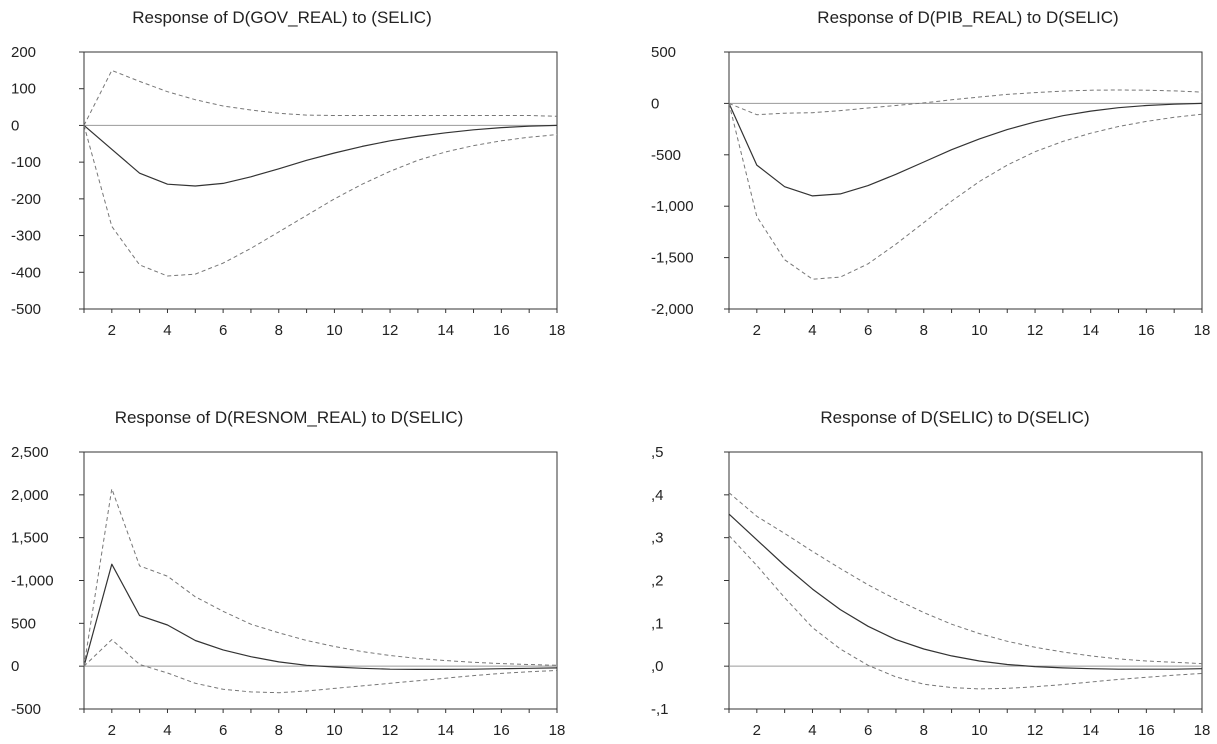 This screenshot has height=744, width=1217. Describe the element at coordinates (23, 52) in the screenshot. I see `y-tick-label: 200` at that location.